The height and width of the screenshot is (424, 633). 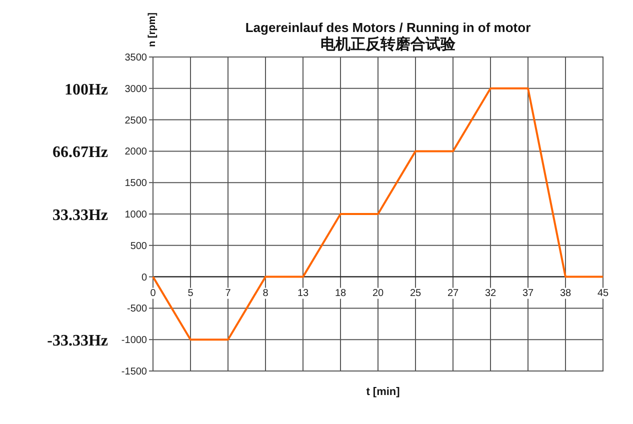 What do you see at coordinates (136, 58) in the screenshot?
I see `y-tick-label: 3500` at bounding box center [136, 58].